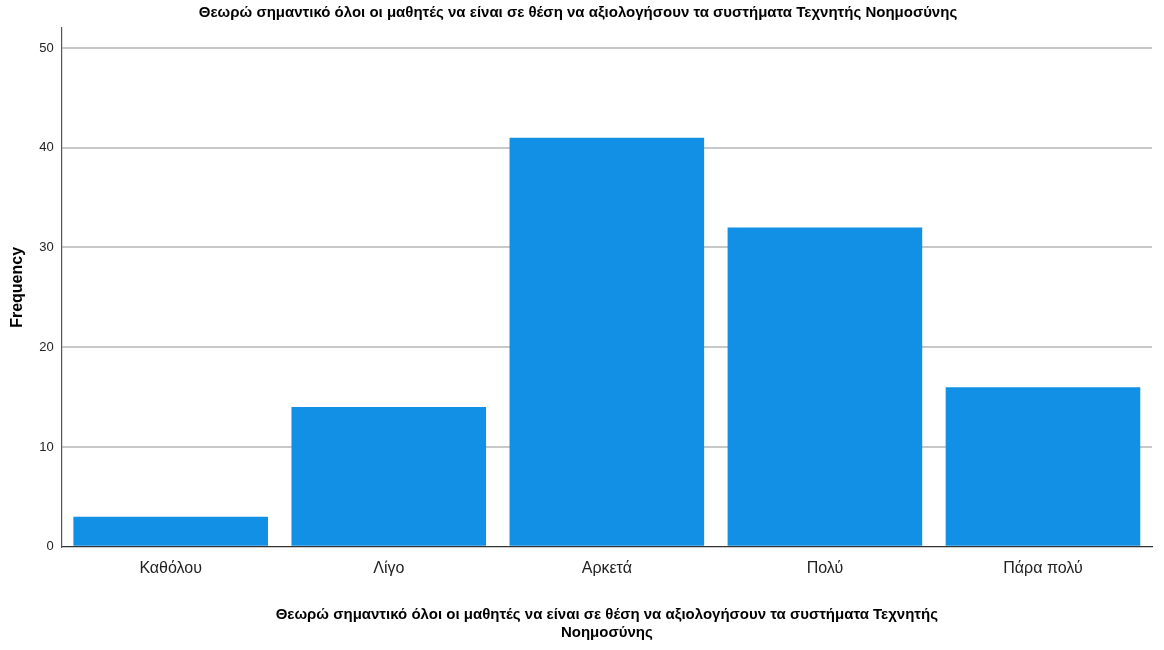 The width and height of the screenshot is (1164, 650). I want to click on y-tick-label: 20, so click(46, 346).